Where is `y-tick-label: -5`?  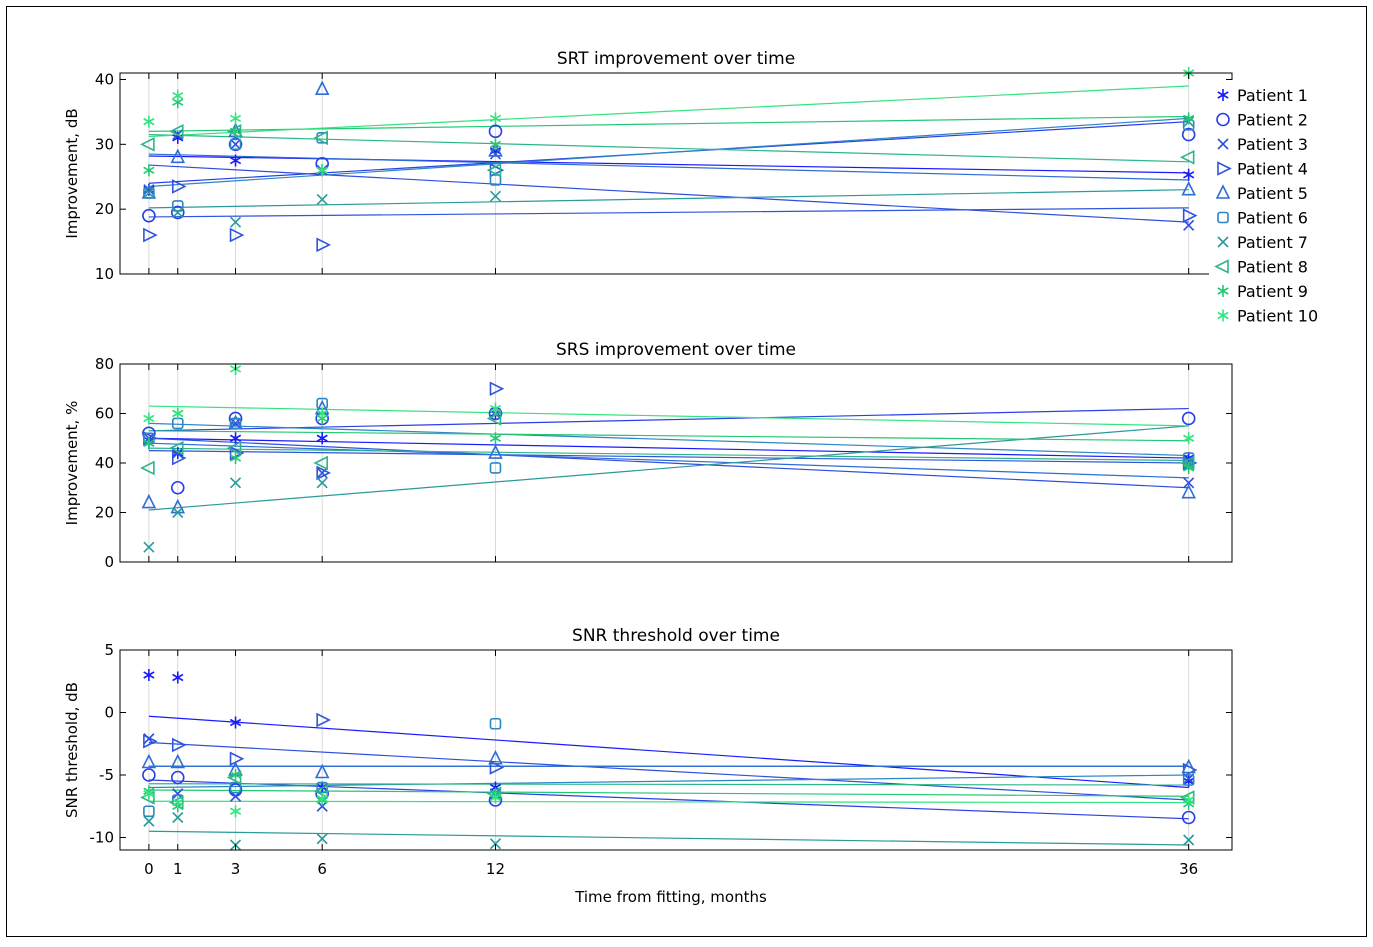 y-tick-label: -5 is located at coordinates (106, 775).